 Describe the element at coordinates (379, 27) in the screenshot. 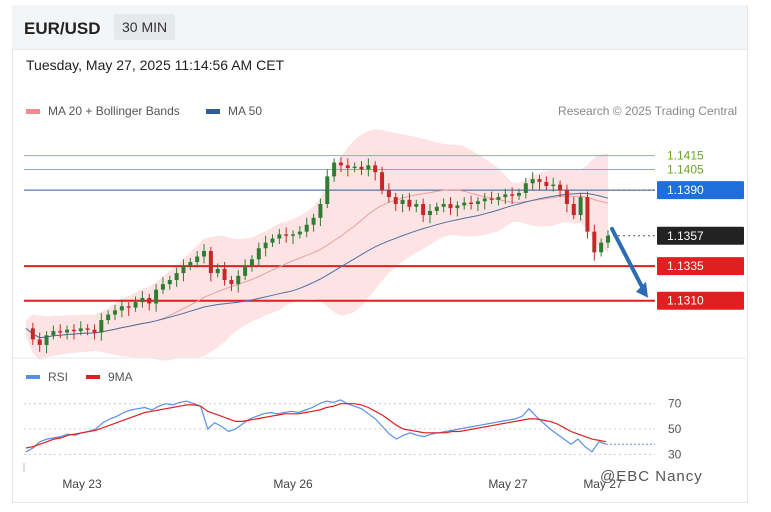

I see `chart-header: EUR/USD 30 MIN` at that location.